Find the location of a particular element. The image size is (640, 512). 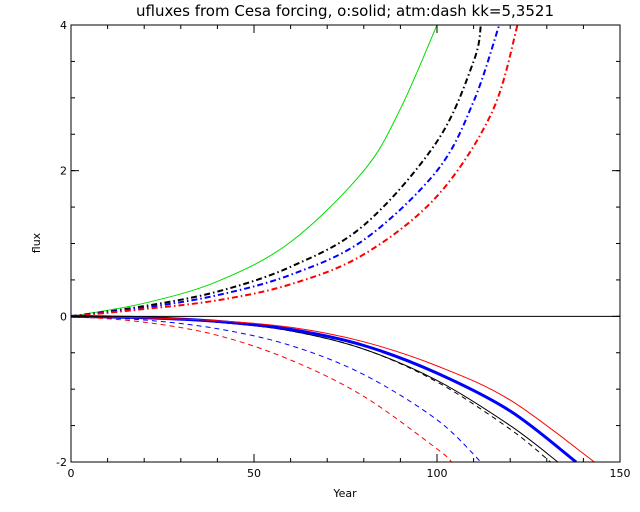

y-tick-label: -2 is located at coordinates (61, 462).